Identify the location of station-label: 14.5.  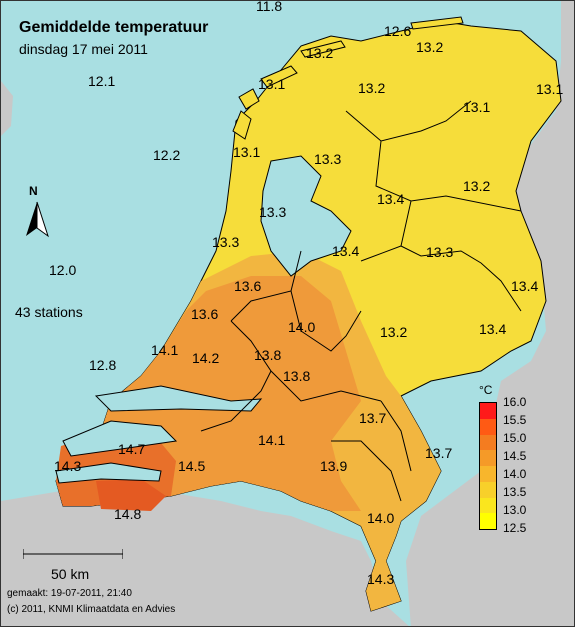
(192, 466).